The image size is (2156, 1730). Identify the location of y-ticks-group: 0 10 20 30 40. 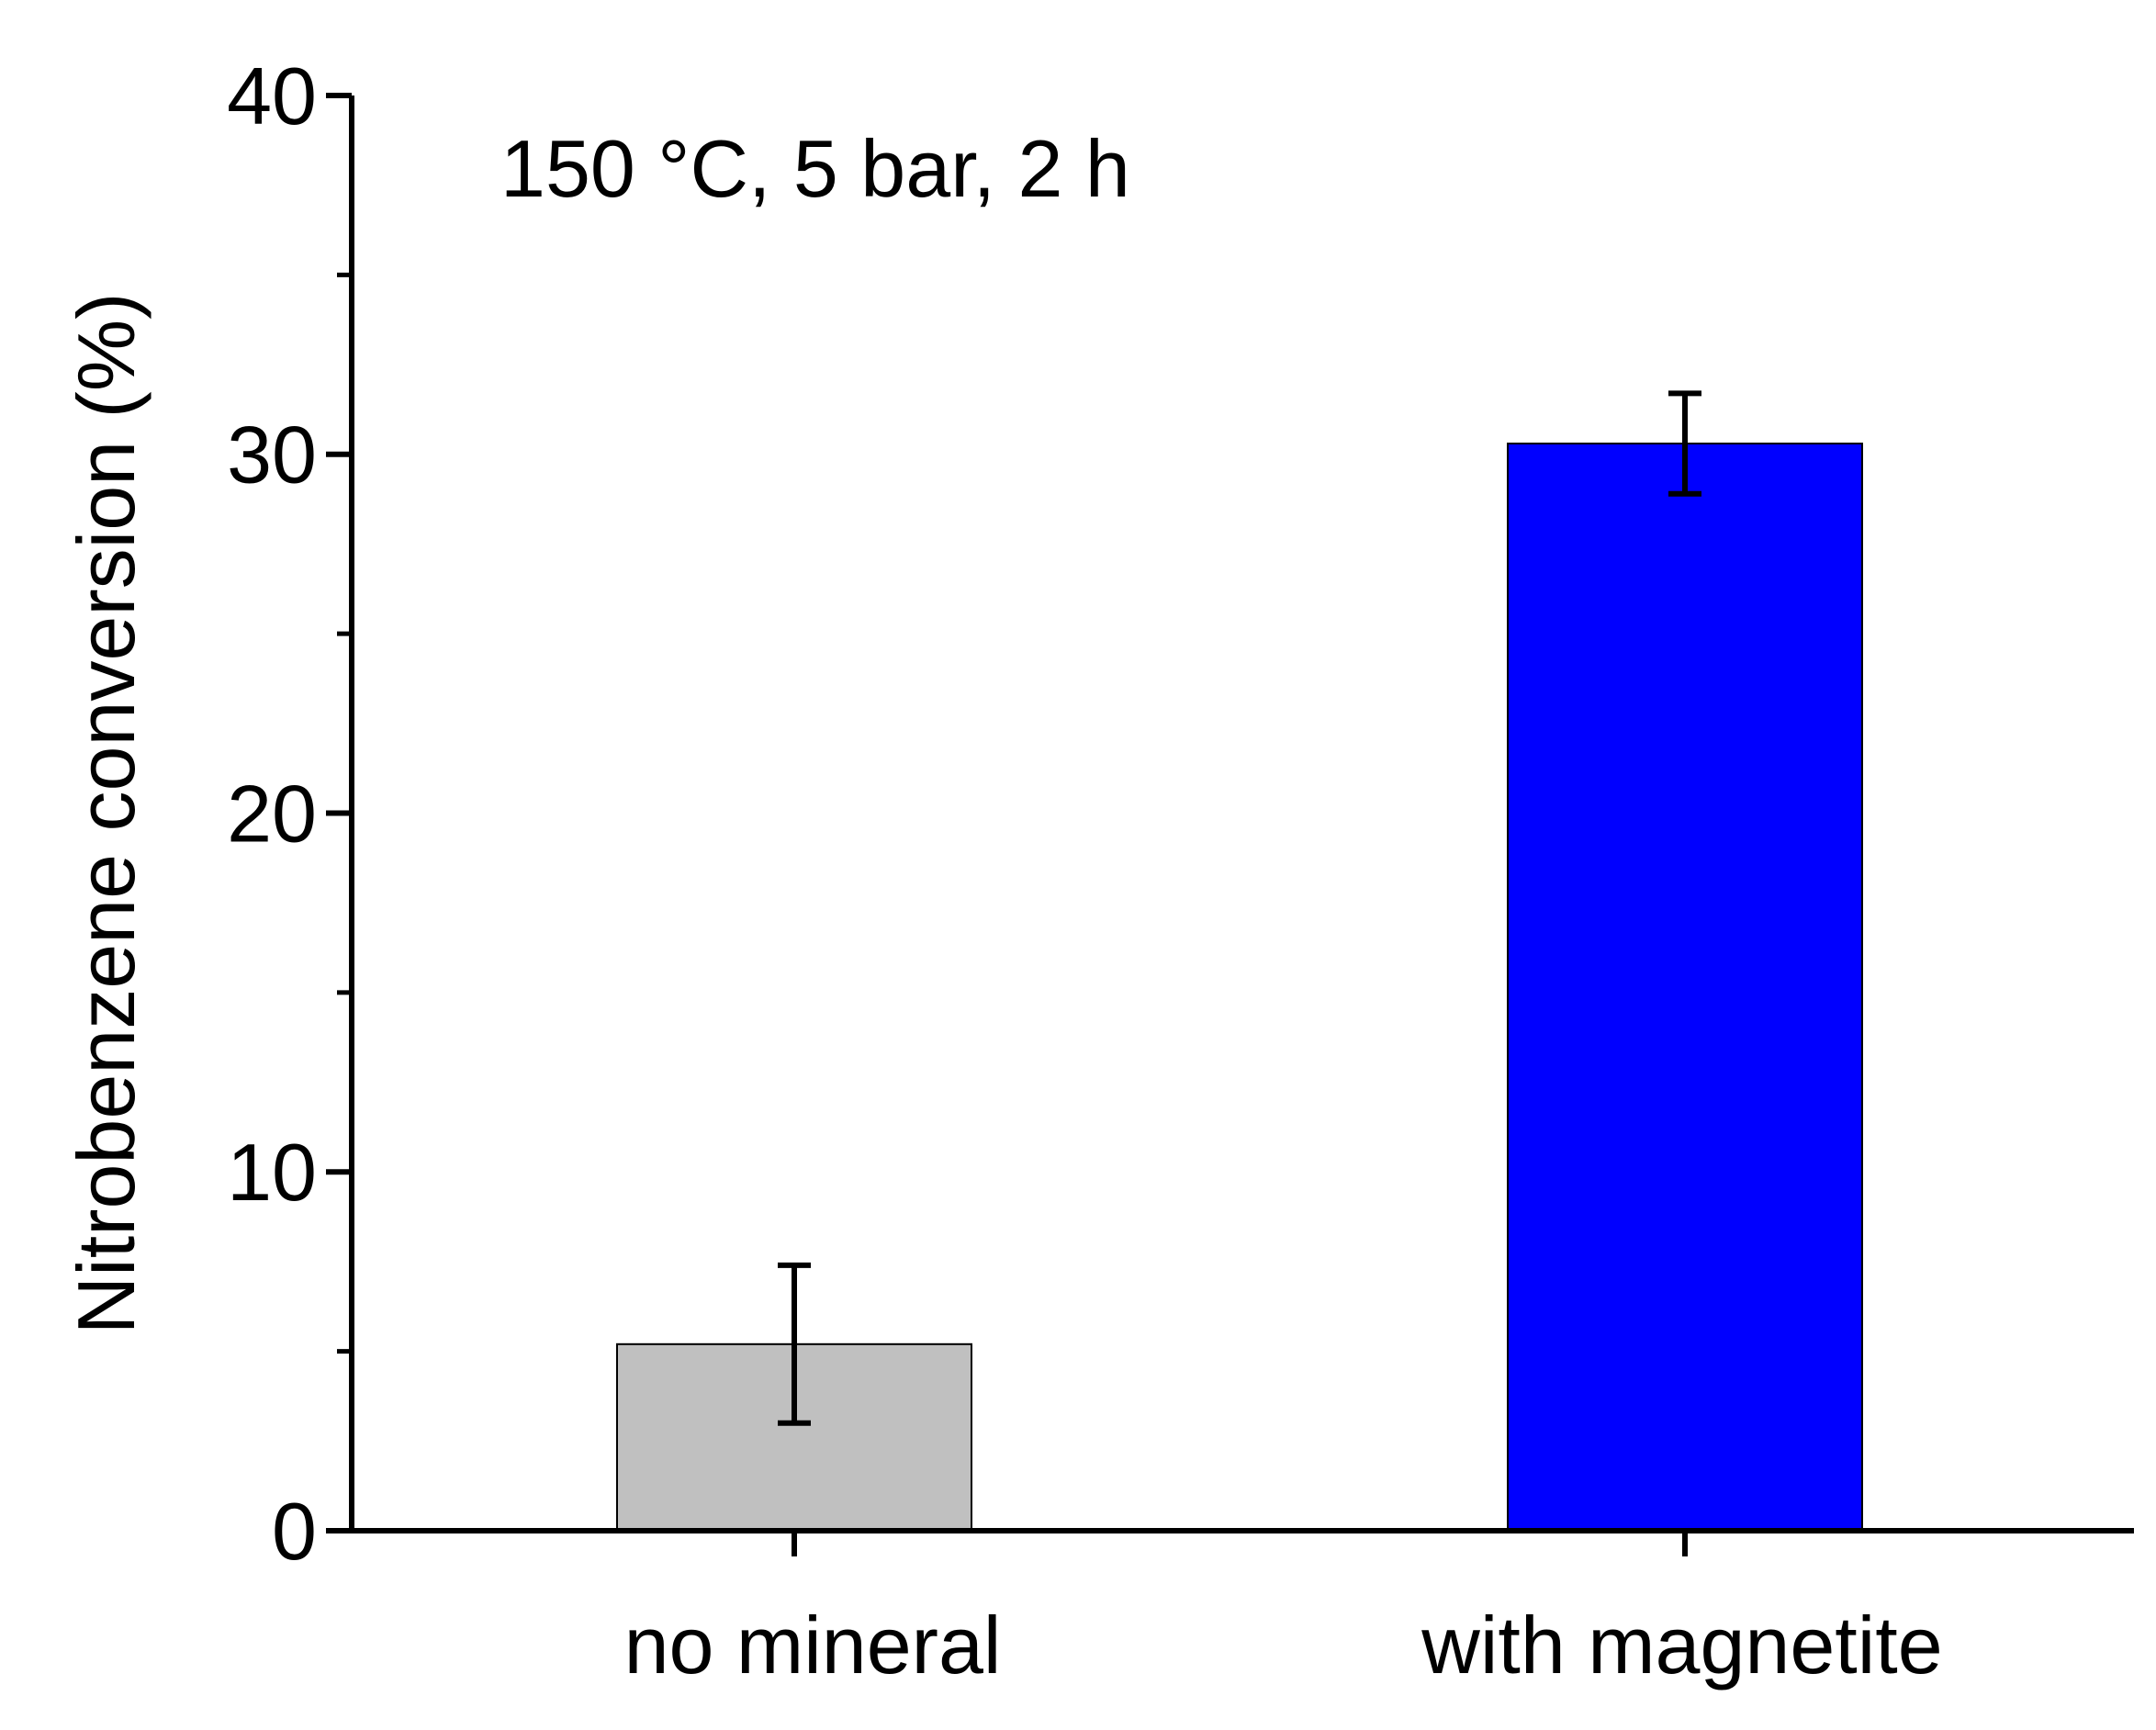
(290, 814).